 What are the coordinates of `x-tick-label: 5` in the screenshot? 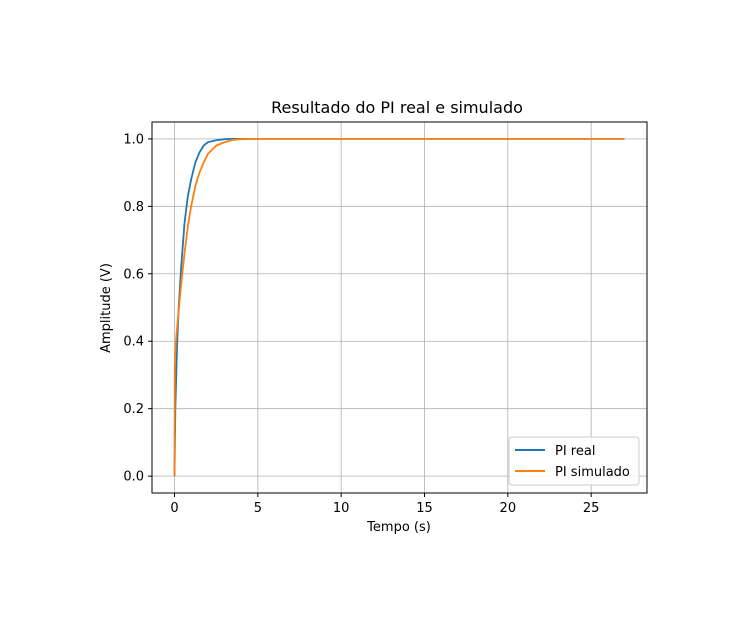 It's located at (258, 508).